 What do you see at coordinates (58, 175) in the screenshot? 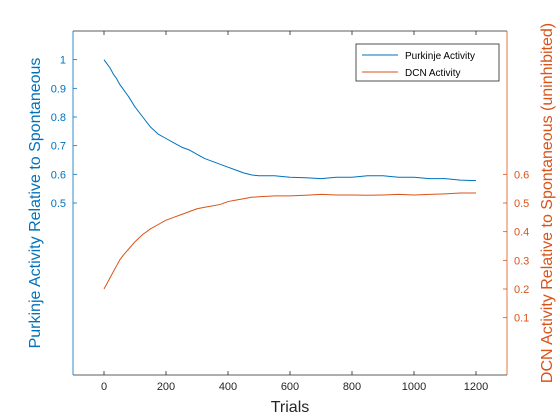
I see `y-tick-label-left: 0.6` at bounding box center [58, 175].